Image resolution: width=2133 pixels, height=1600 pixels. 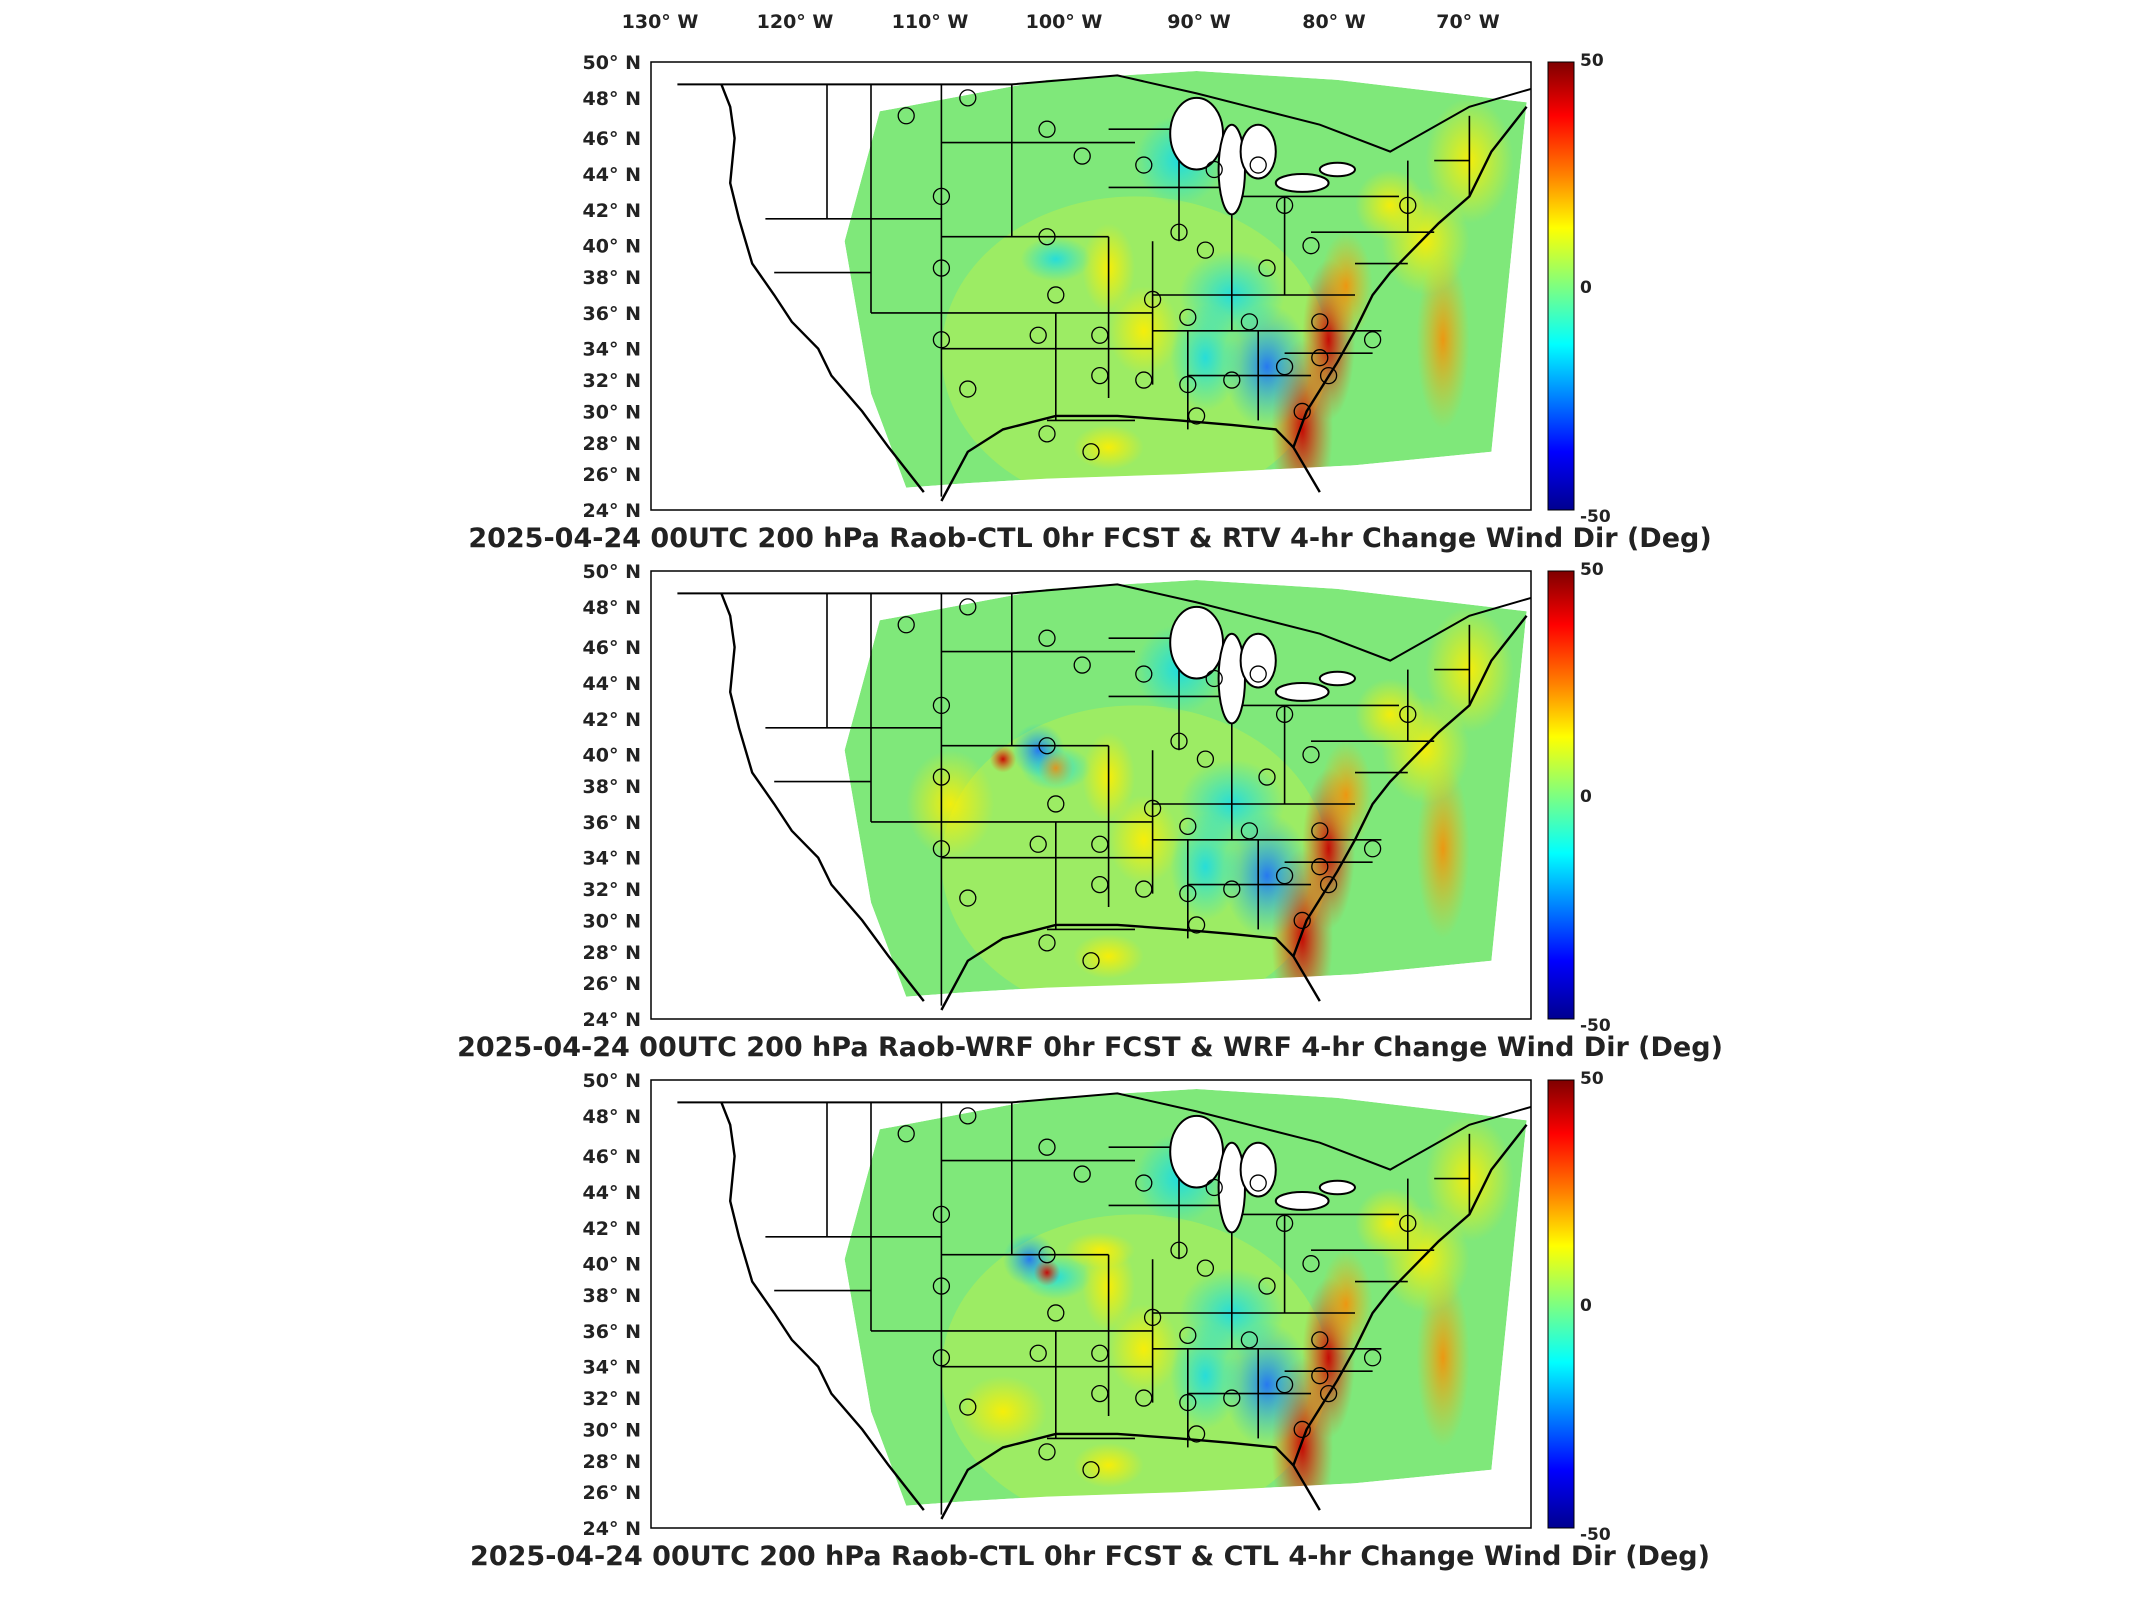 What do you see at coordinates (1104, 1306) in the screenshot?
I see `boundaries` at bounding box center [1104, 1306].